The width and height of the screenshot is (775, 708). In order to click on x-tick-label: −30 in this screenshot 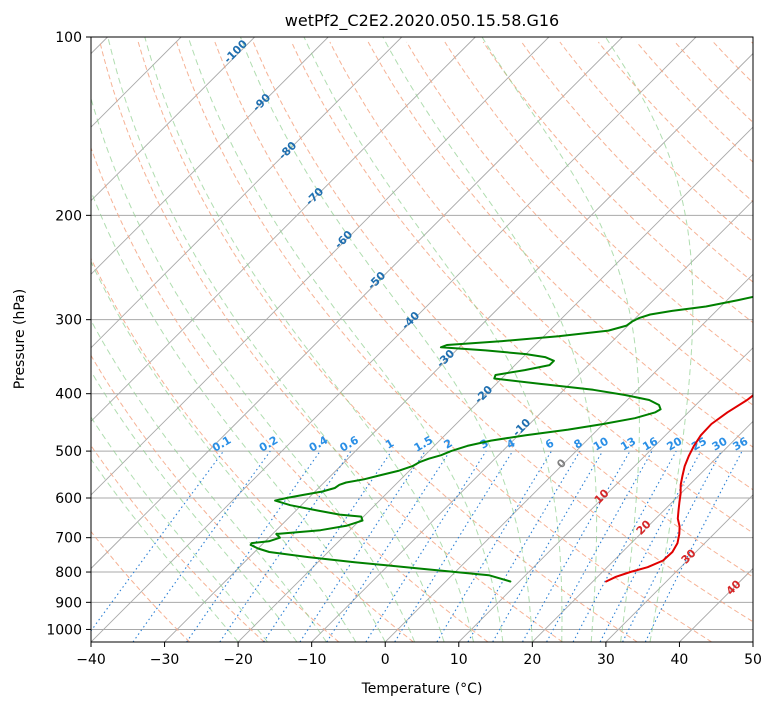, I will do `click(165, 660)`.